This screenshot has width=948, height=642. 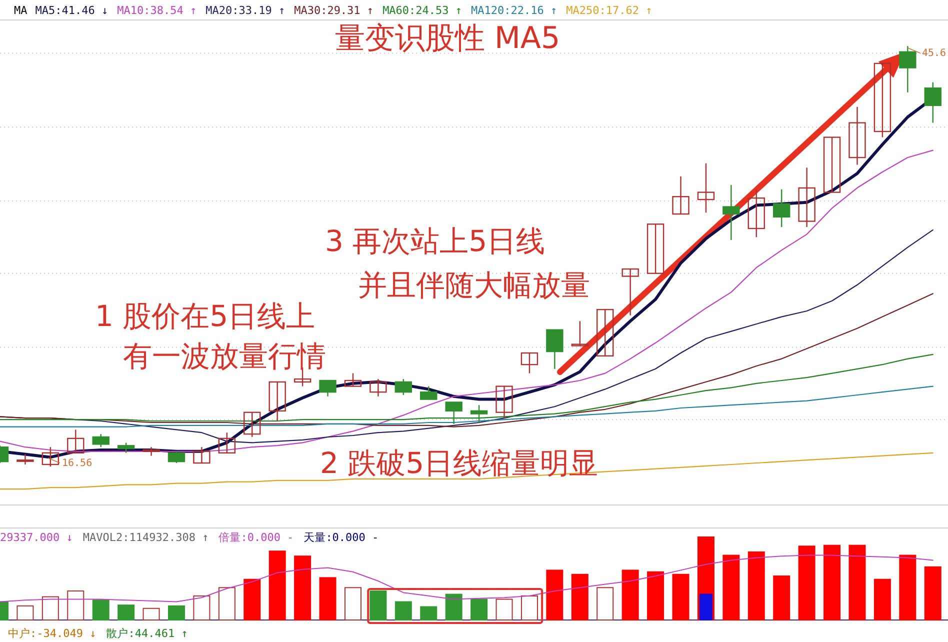 What do you see at coordinates (36, 537) in the screenshot?
I see `annotation: 29337.000 ↓` at bounding box center [36, 537].